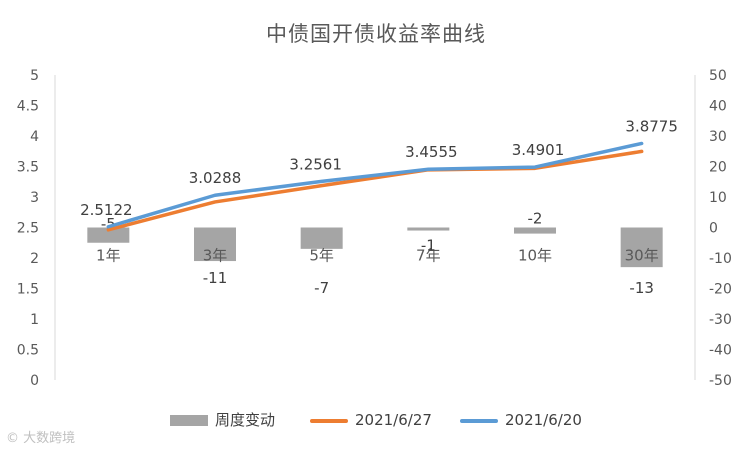 The height and width of the screenshot is (452, 752). What do you see at coordinates (34, 320) in the screenshot?
I see `y-left-tick-label: 1` at bounding box center [34, 320].